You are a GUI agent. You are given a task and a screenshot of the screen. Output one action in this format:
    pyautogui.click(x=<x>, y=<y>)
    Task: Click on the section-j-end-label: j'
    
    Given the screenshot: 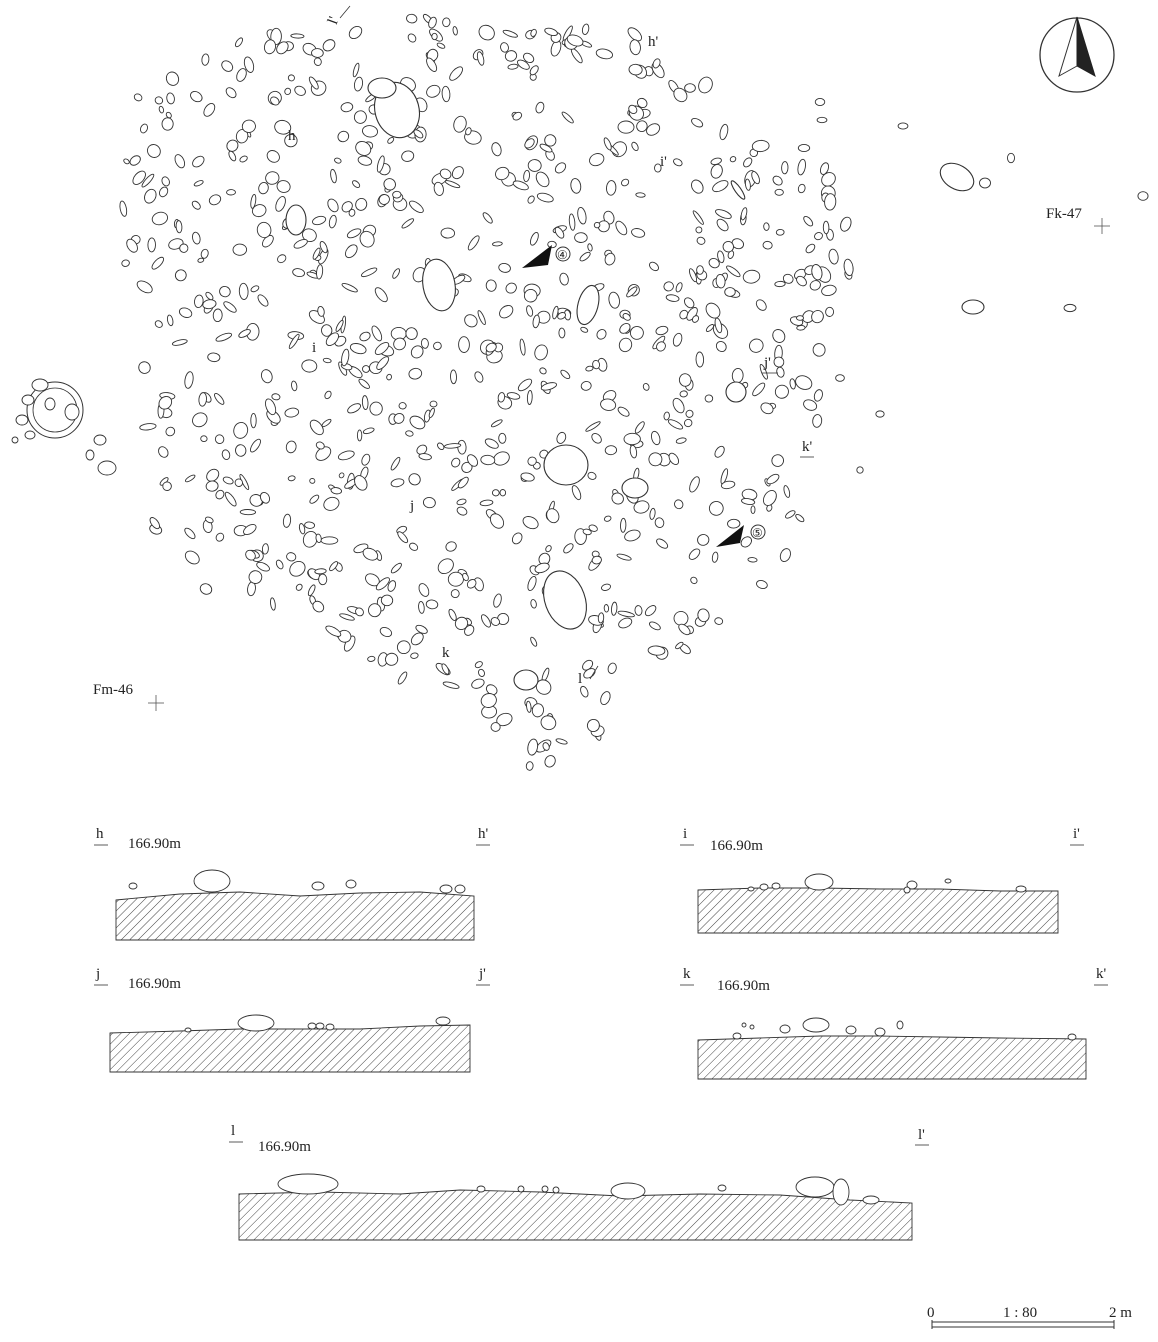 What is the action you would take?
    pyautogui.click(x=482, y=974)
    